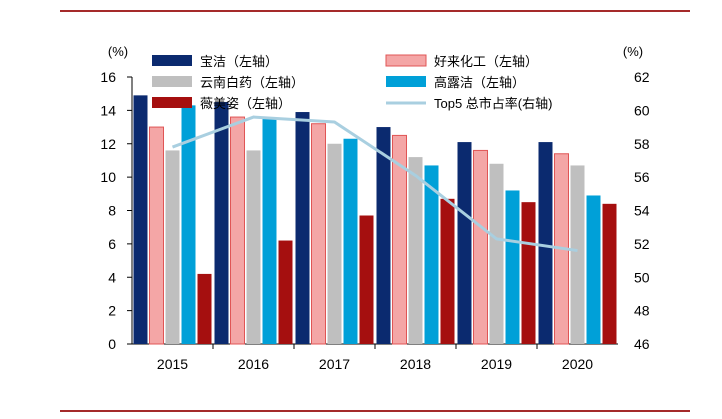 The width and height of the screenshot is (722, 419). What do you see at coordinates (493, 103) in the screenshot?
I see `legend-label: Top5 总市占率(右轴)` at bounding box center [493, 103].